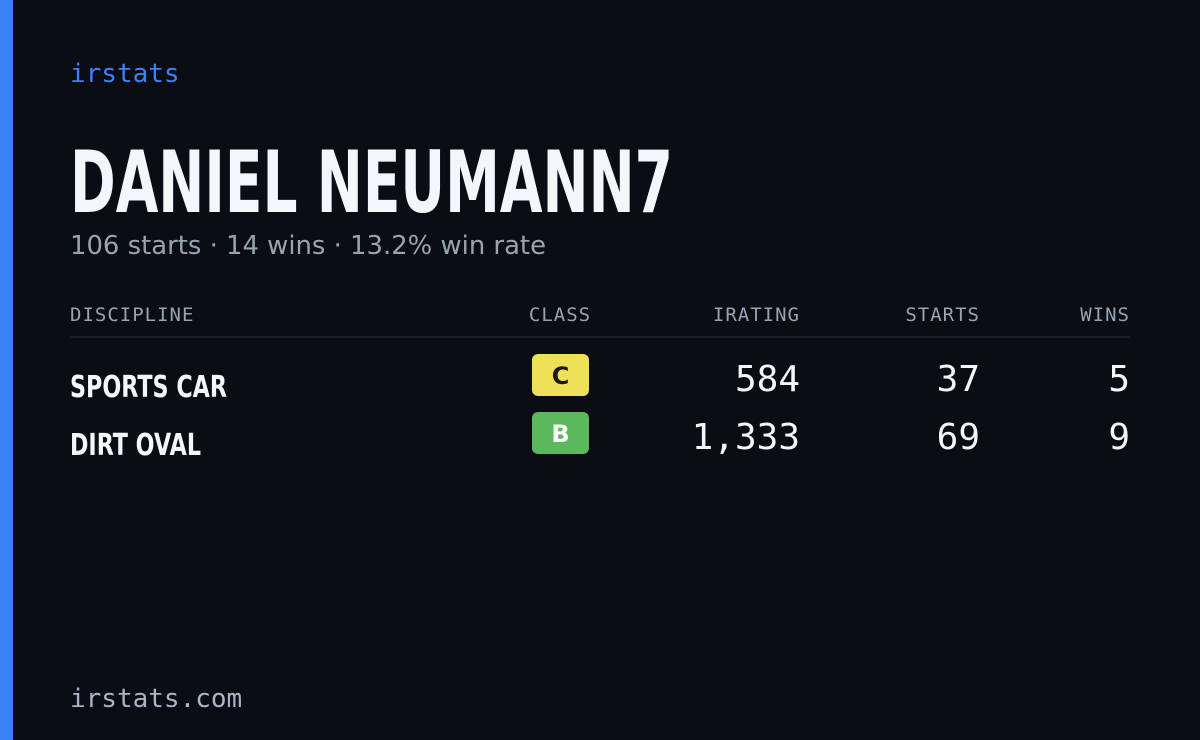 The image size is (1200, 740). What do you see at coordinates (371, 183) in the screenshot?
I see `player-name: DANIEL NEUMANN7` at bounding box center [371, 183].